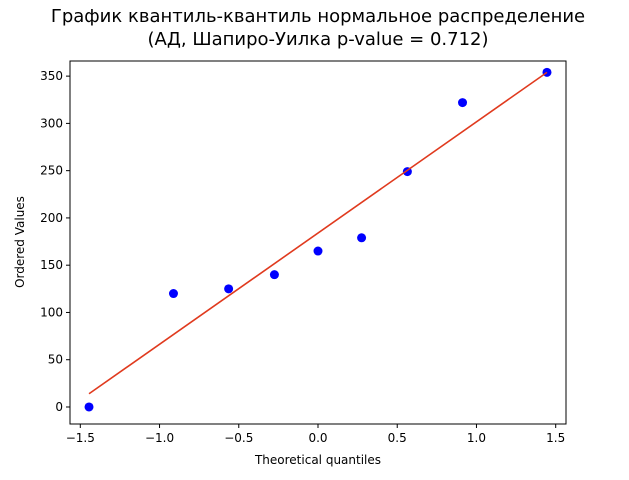 The width and height of the screenshot is (629, 480). What do you see at coordinates (59, 407) in the screenshot?
I see `y-tick-label: 0` at bounding box center [59, 407].